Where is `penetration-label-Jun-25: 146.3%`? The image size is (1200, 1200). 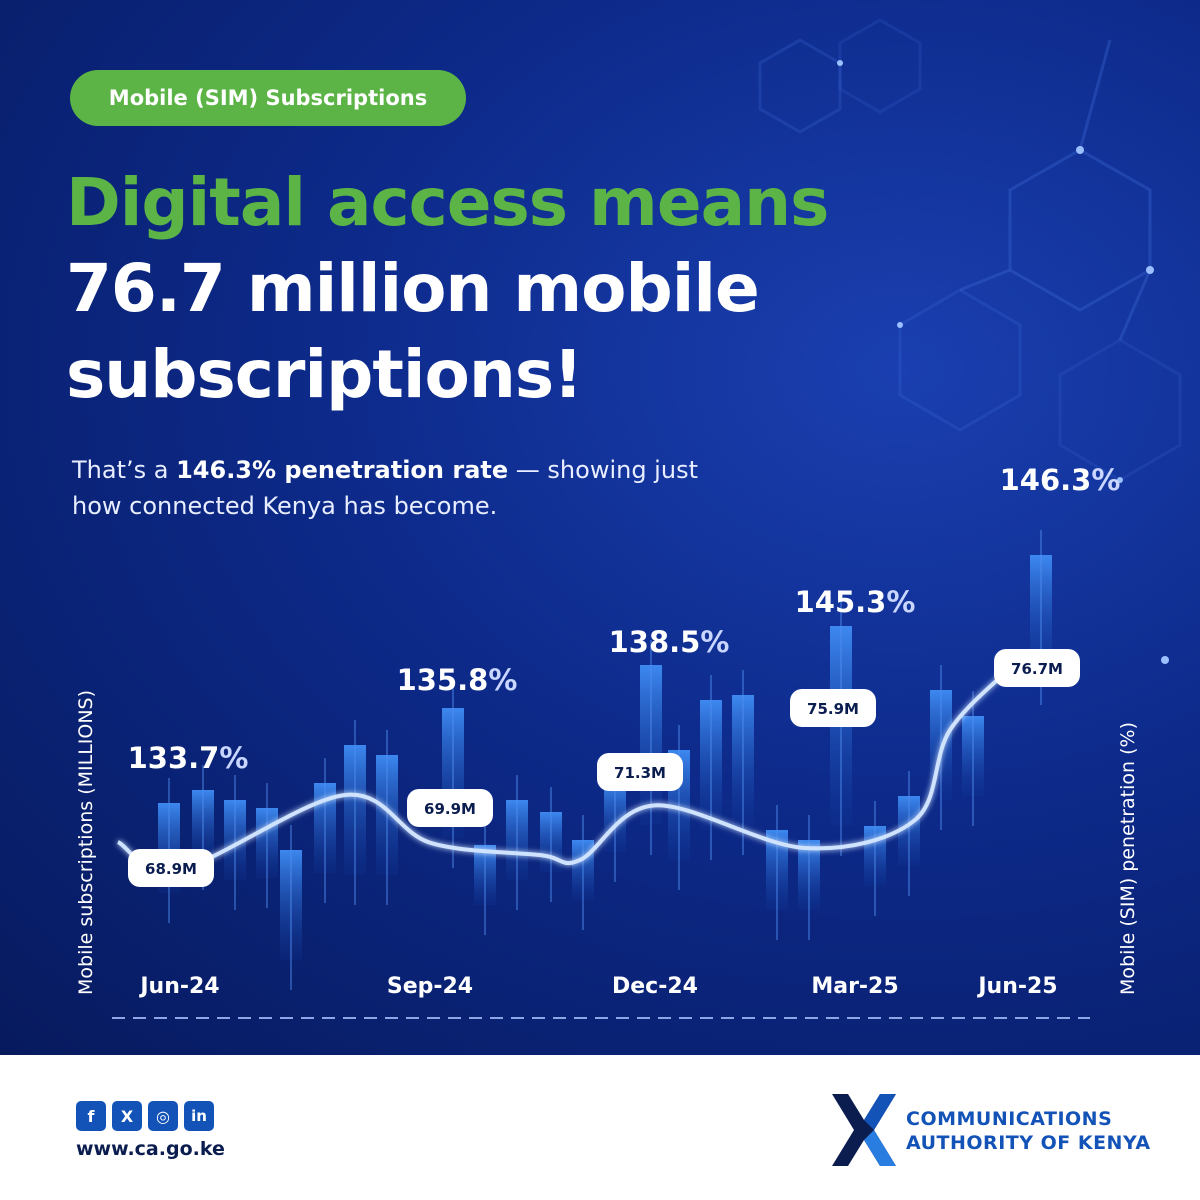 penetration-label-Jun-25: 146.3% is located at coordinates (1060, 480).